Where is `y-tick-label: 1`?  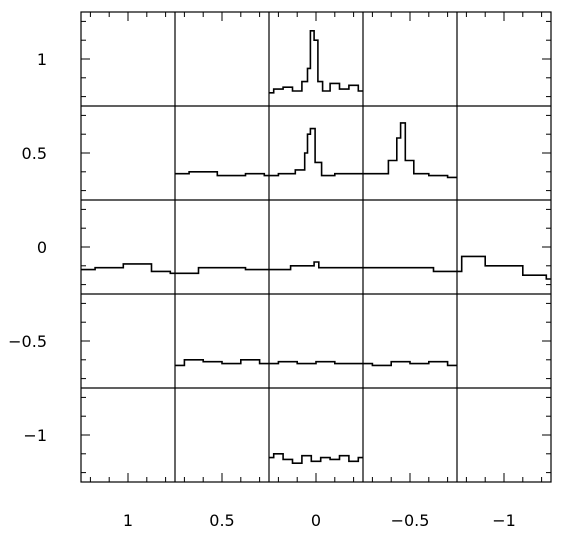
y-tick-label: 1 is located at coordinates (42, 59).